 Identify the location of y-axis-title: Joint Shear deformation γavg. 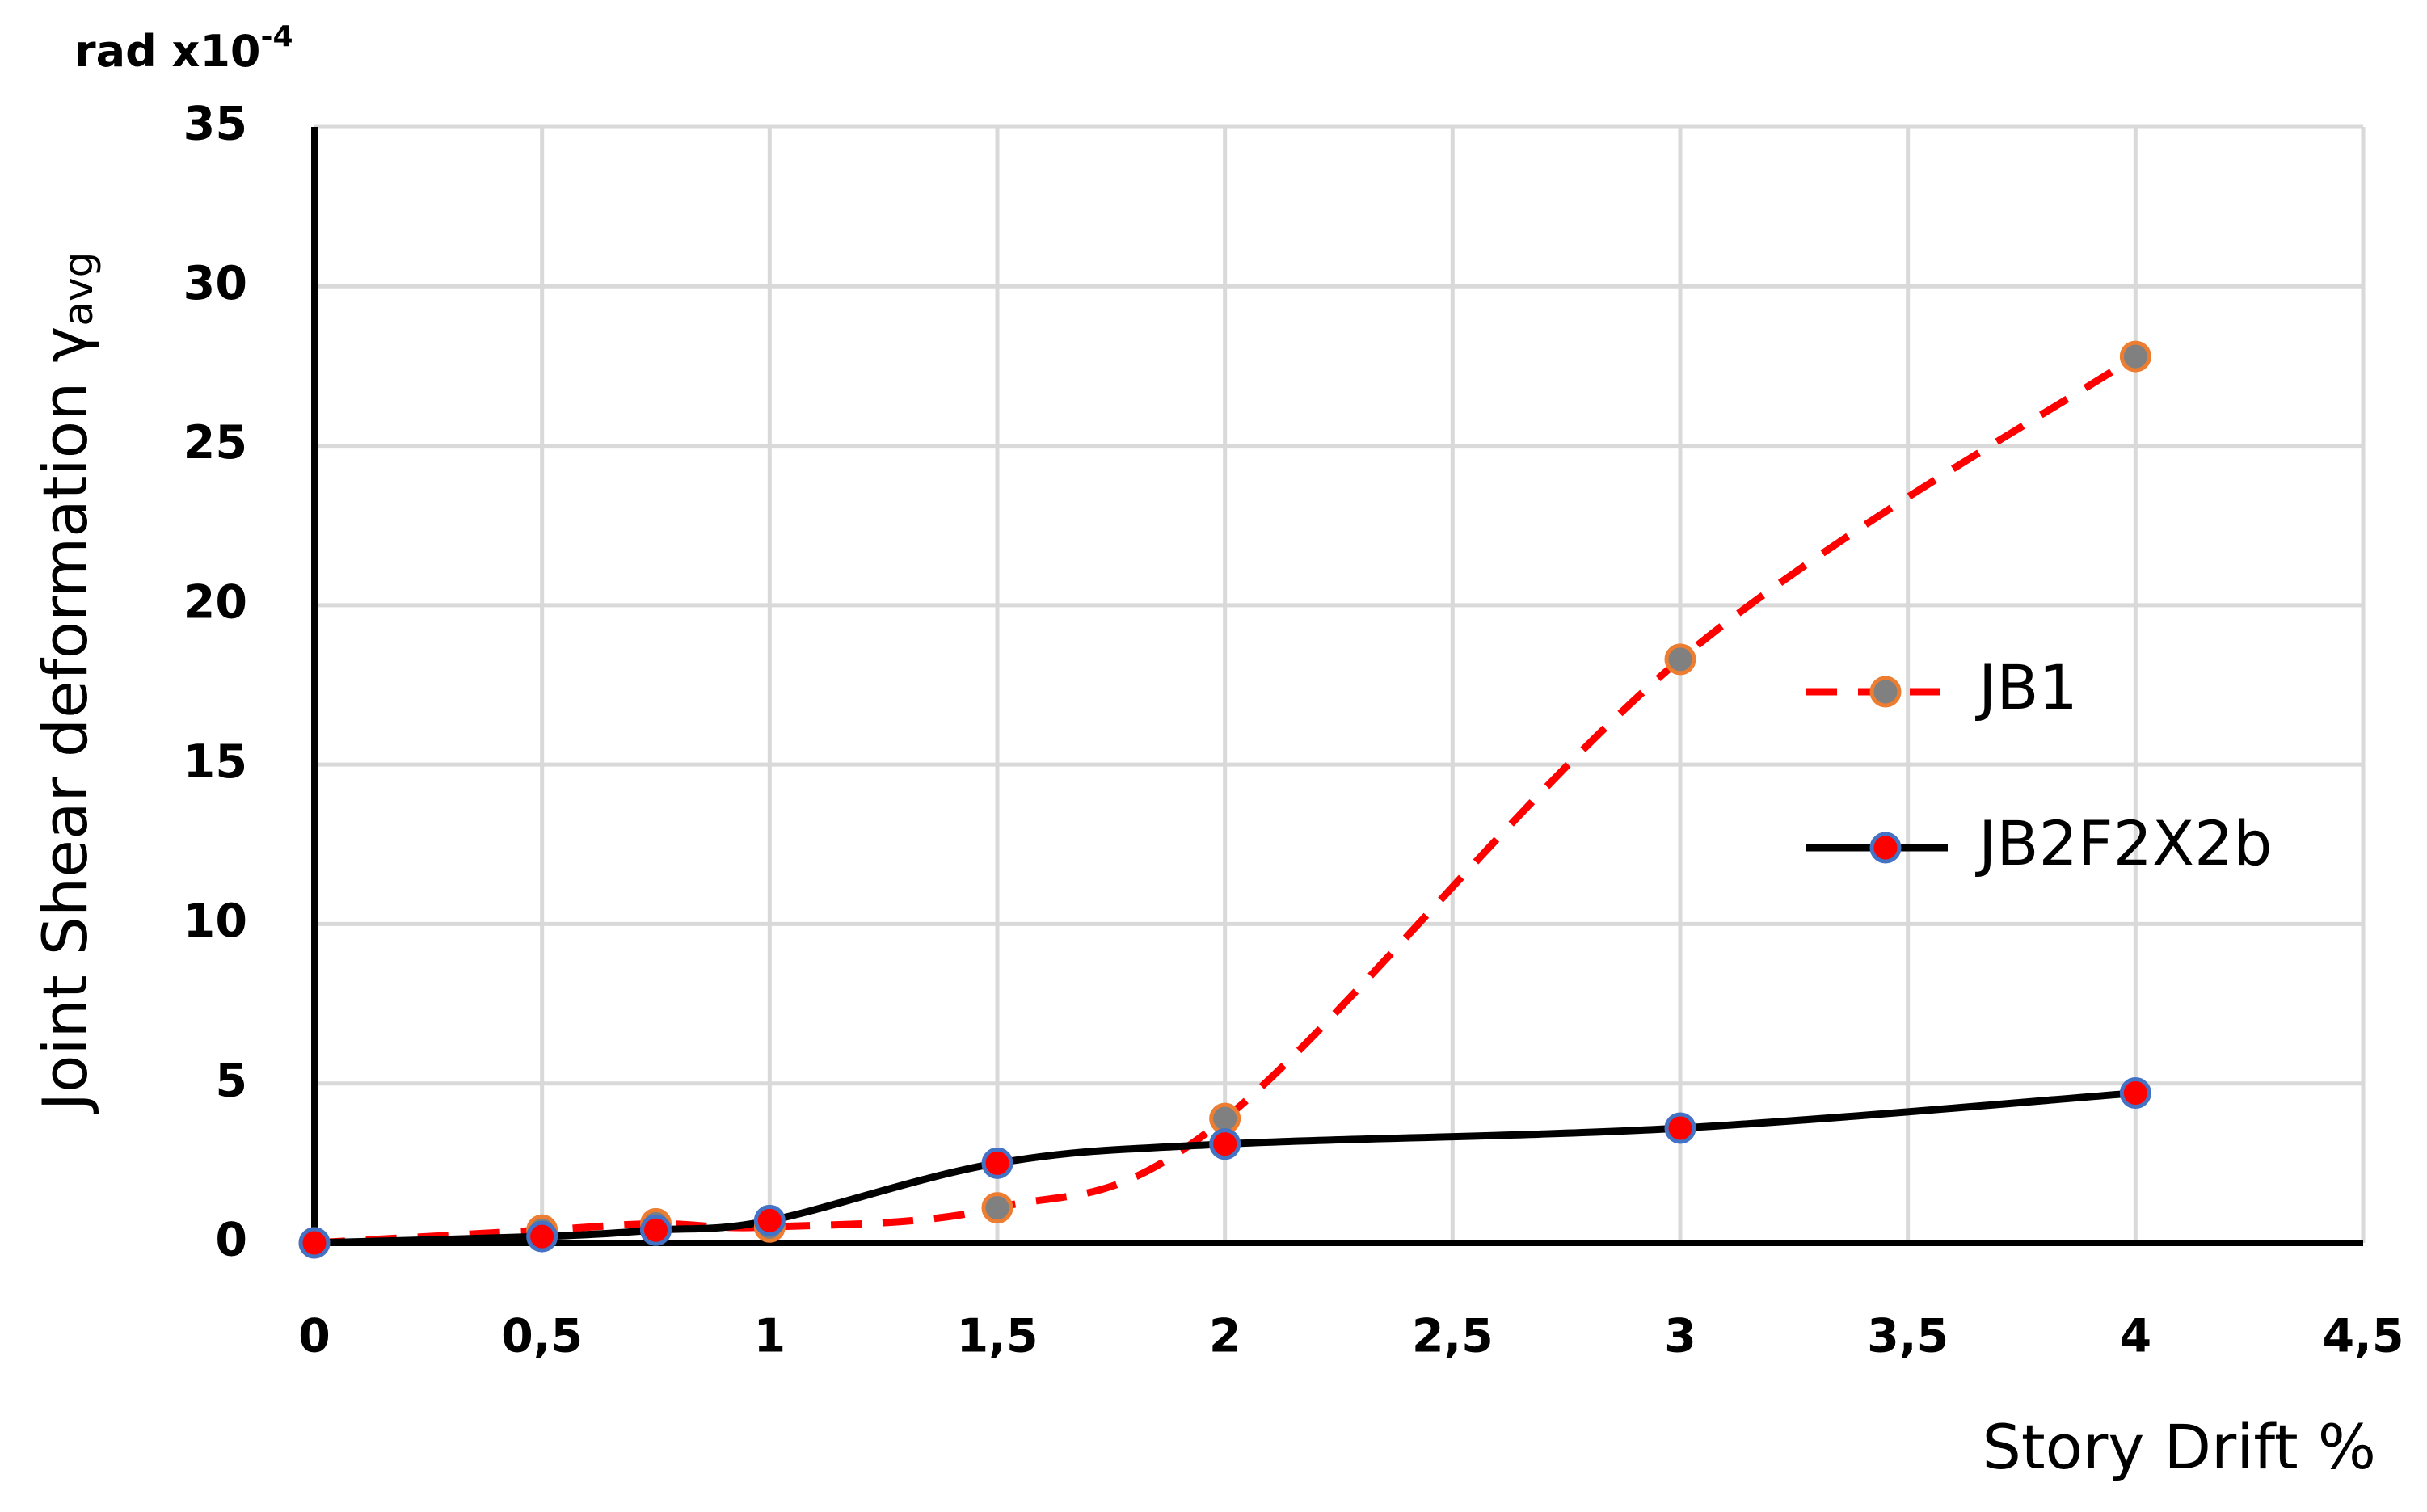
(65, 683).